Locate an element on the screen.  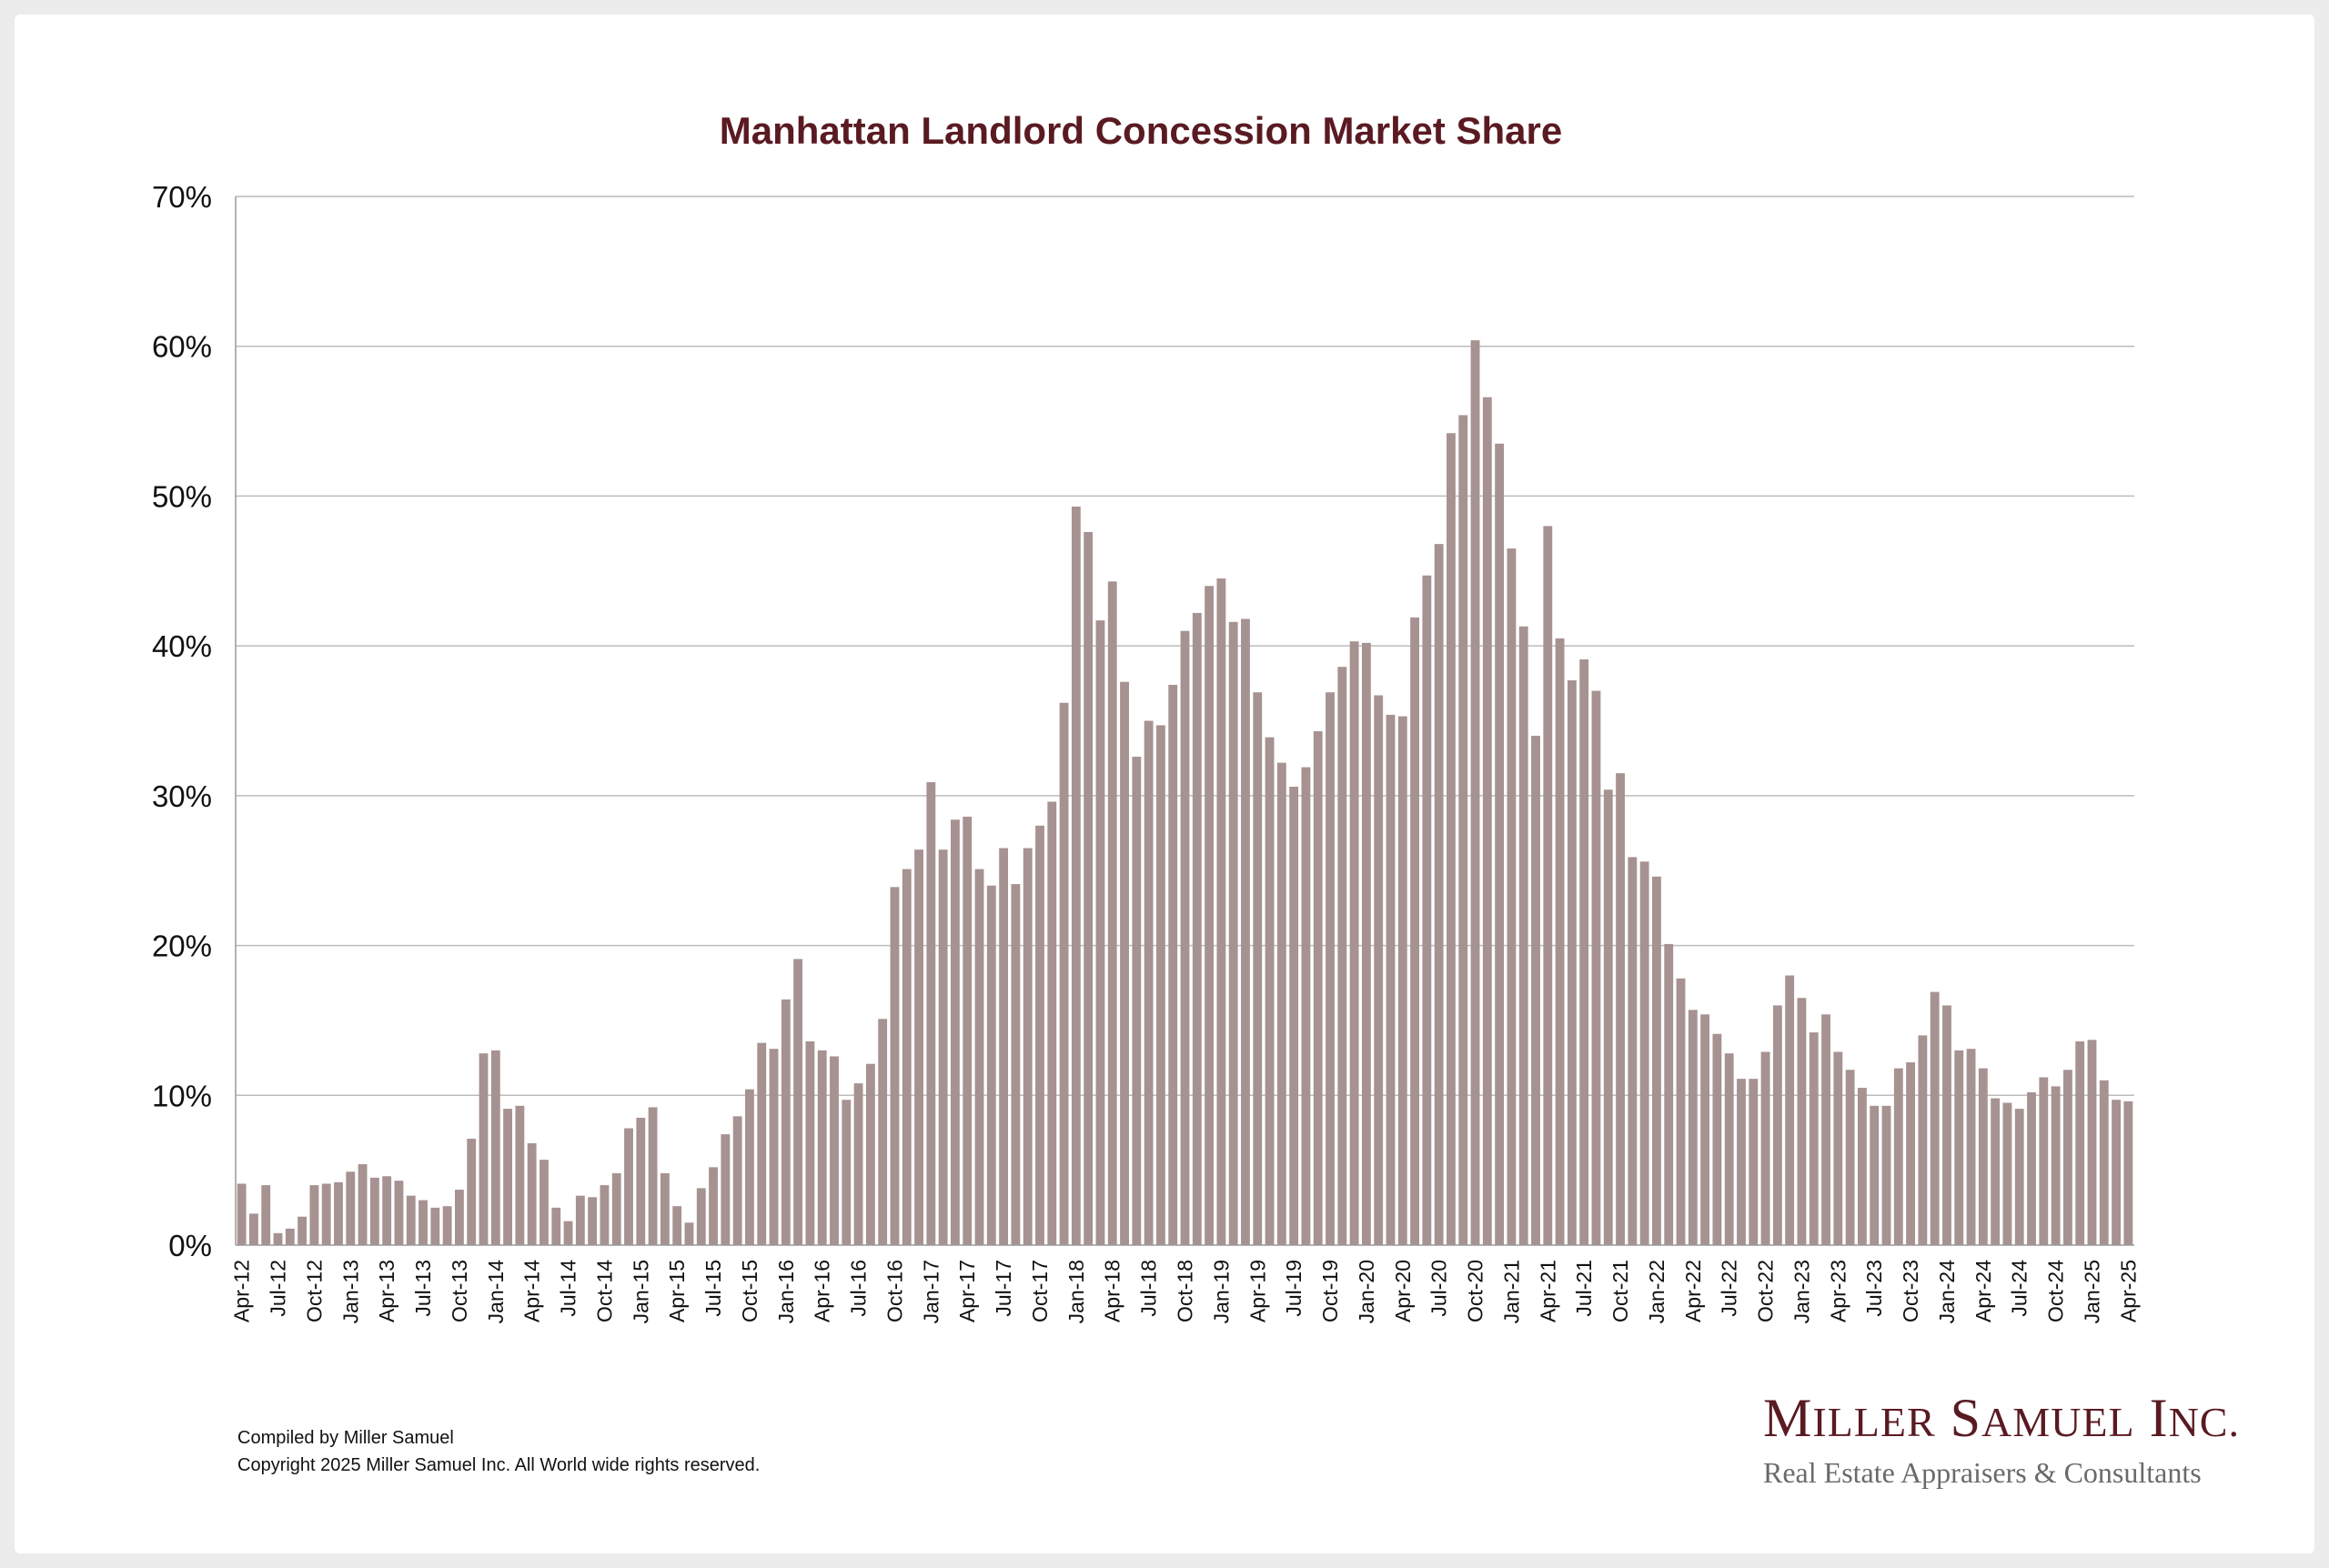
x-tick-label: Jan-13 is located at coordinates (350, 1291).